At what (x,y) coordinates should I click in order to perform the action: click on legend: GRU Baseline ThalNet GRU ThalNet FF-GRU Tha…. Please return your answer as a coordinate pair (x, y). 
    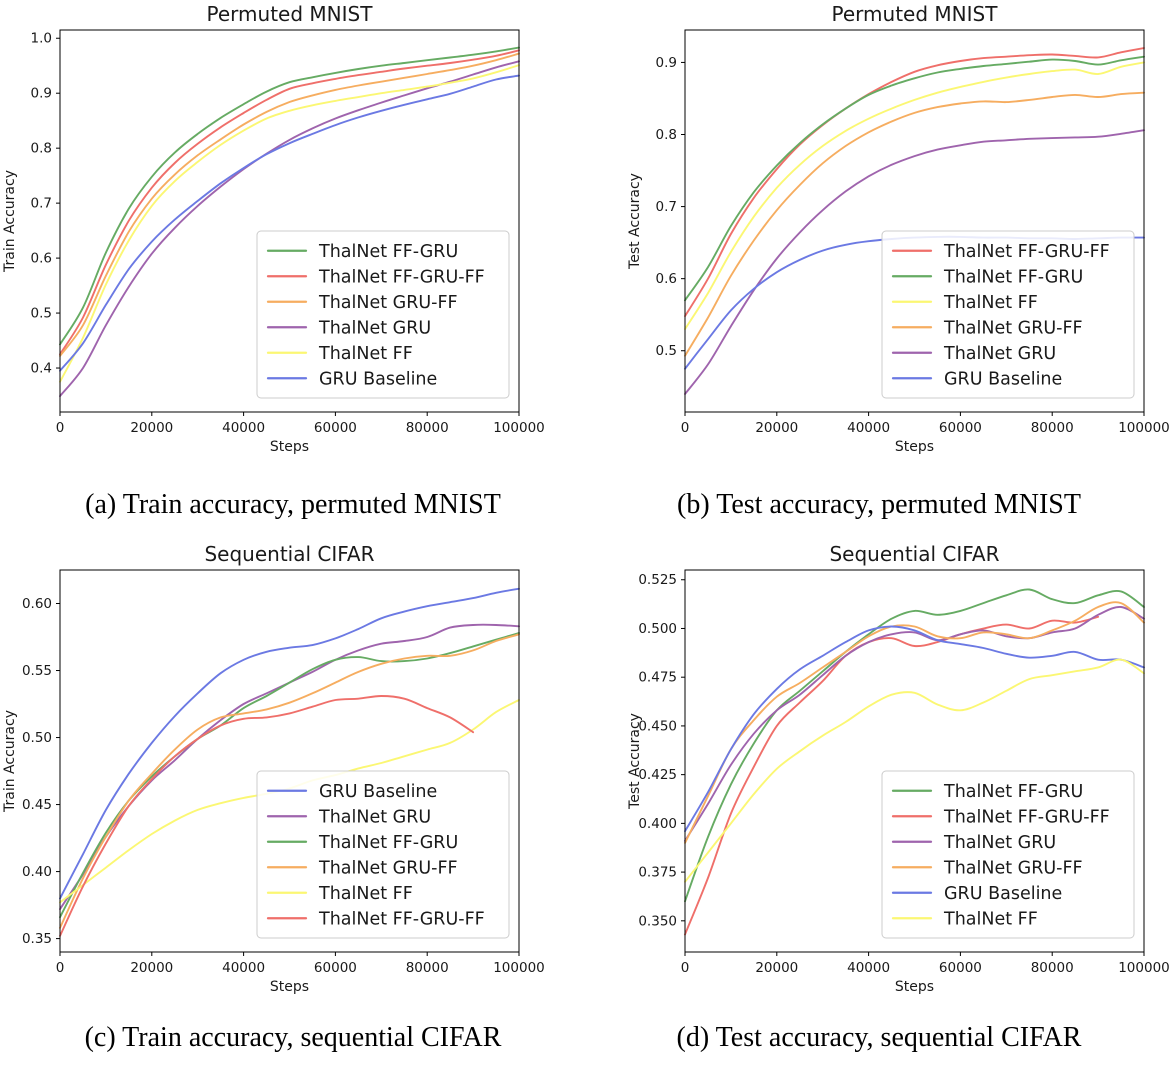
    Looking at the image, I should click on (383, 854).